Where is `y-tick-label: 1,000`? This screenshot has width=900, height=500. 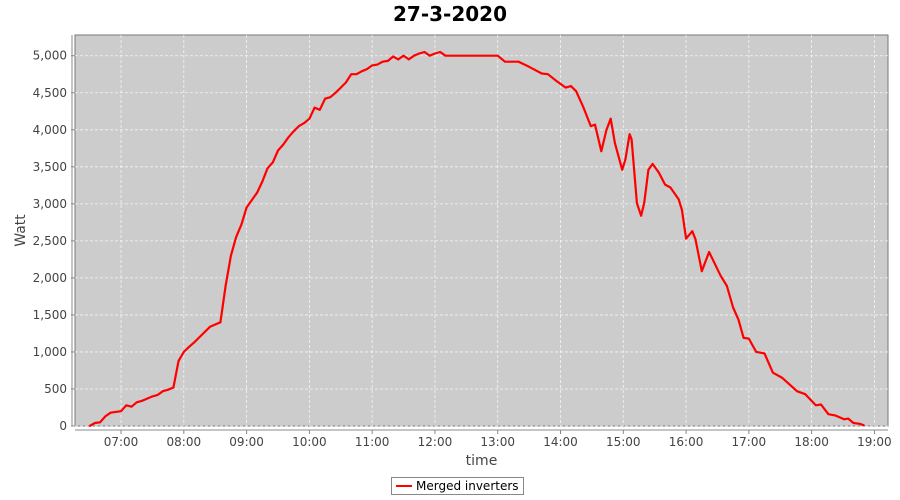 y-tick-label: 1,000 is located at coordinates (50, 352).